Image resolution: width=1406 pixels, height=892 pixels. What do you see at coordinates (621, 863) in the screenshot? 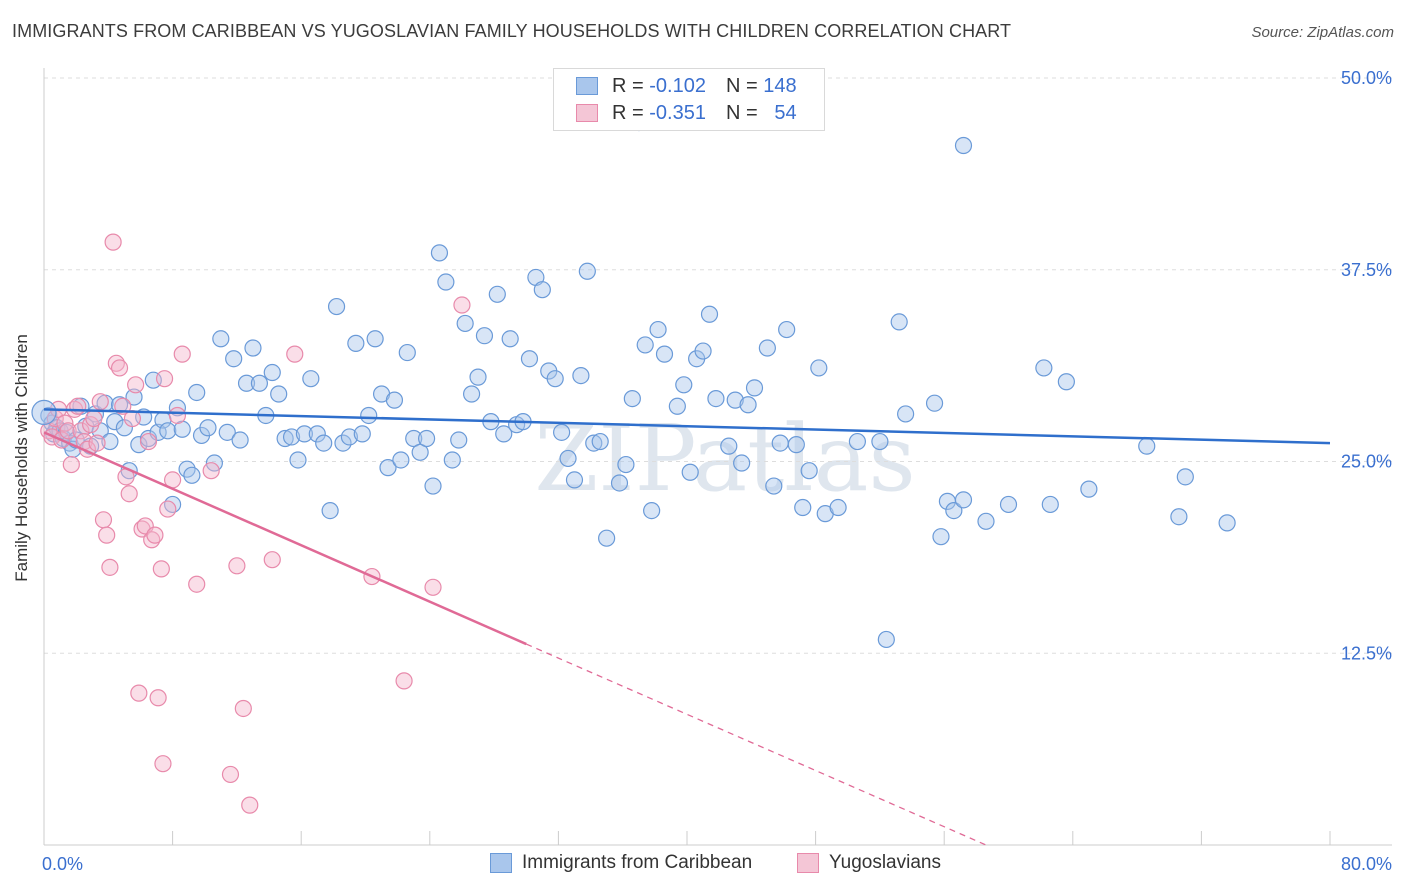
I see `series-legend-caribbean: Immigrants from Caribbean` at bounding box center [621, 863].